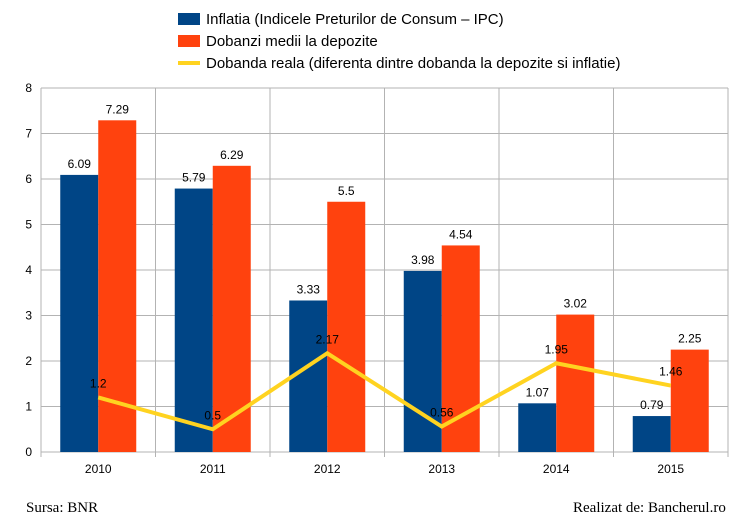 The width and height of the screenshot is (753, 532). I want to click on line-data-label: 0.56, so click(442, 413).